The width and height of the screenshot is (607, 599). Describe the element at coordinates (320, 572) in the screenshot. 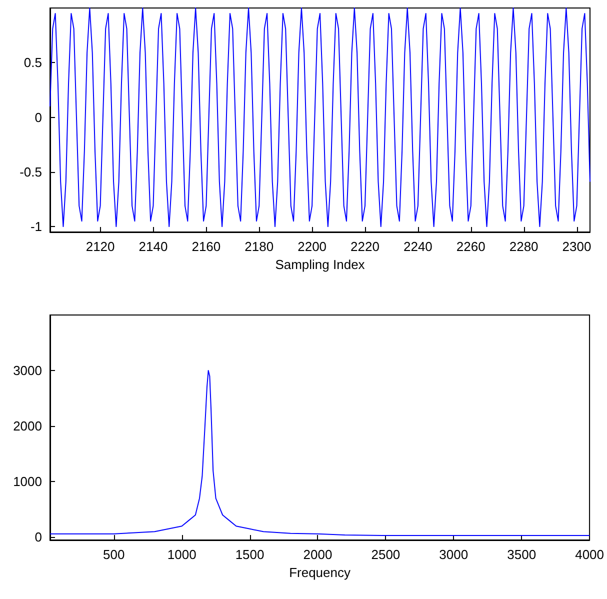

I see `x-axis-title: Frequency` at that location.